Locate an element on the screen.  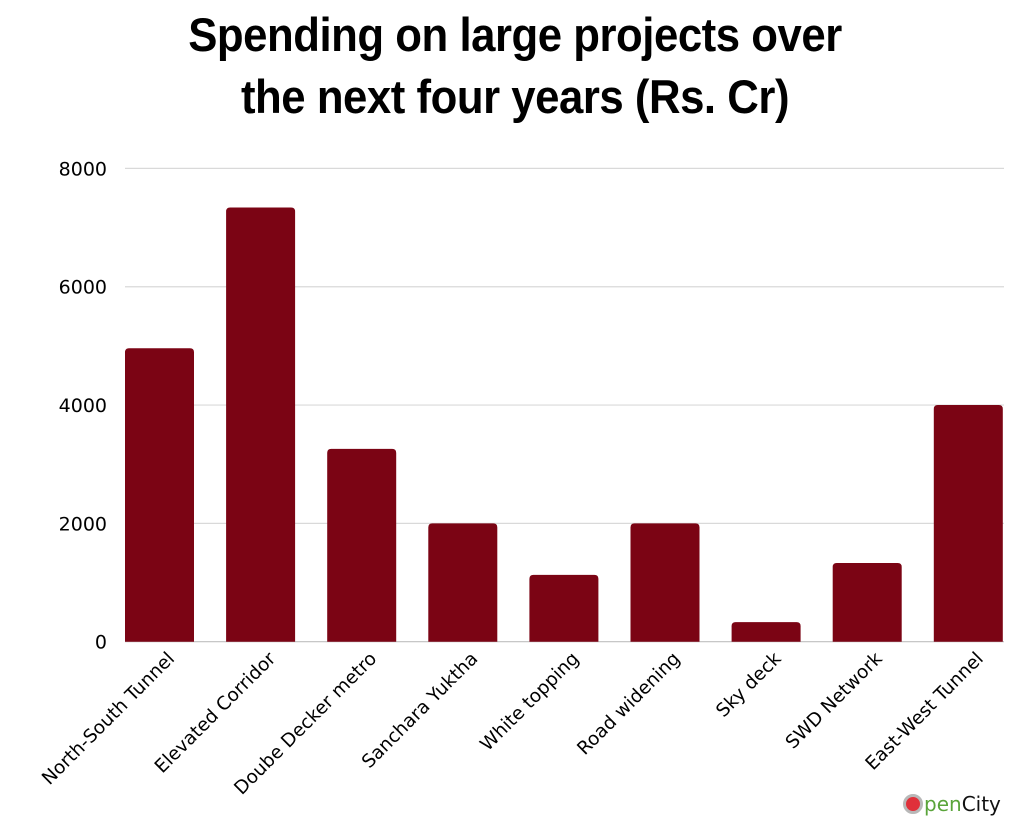
y-tick-label: 8000 is located at coordinates (83, 169).